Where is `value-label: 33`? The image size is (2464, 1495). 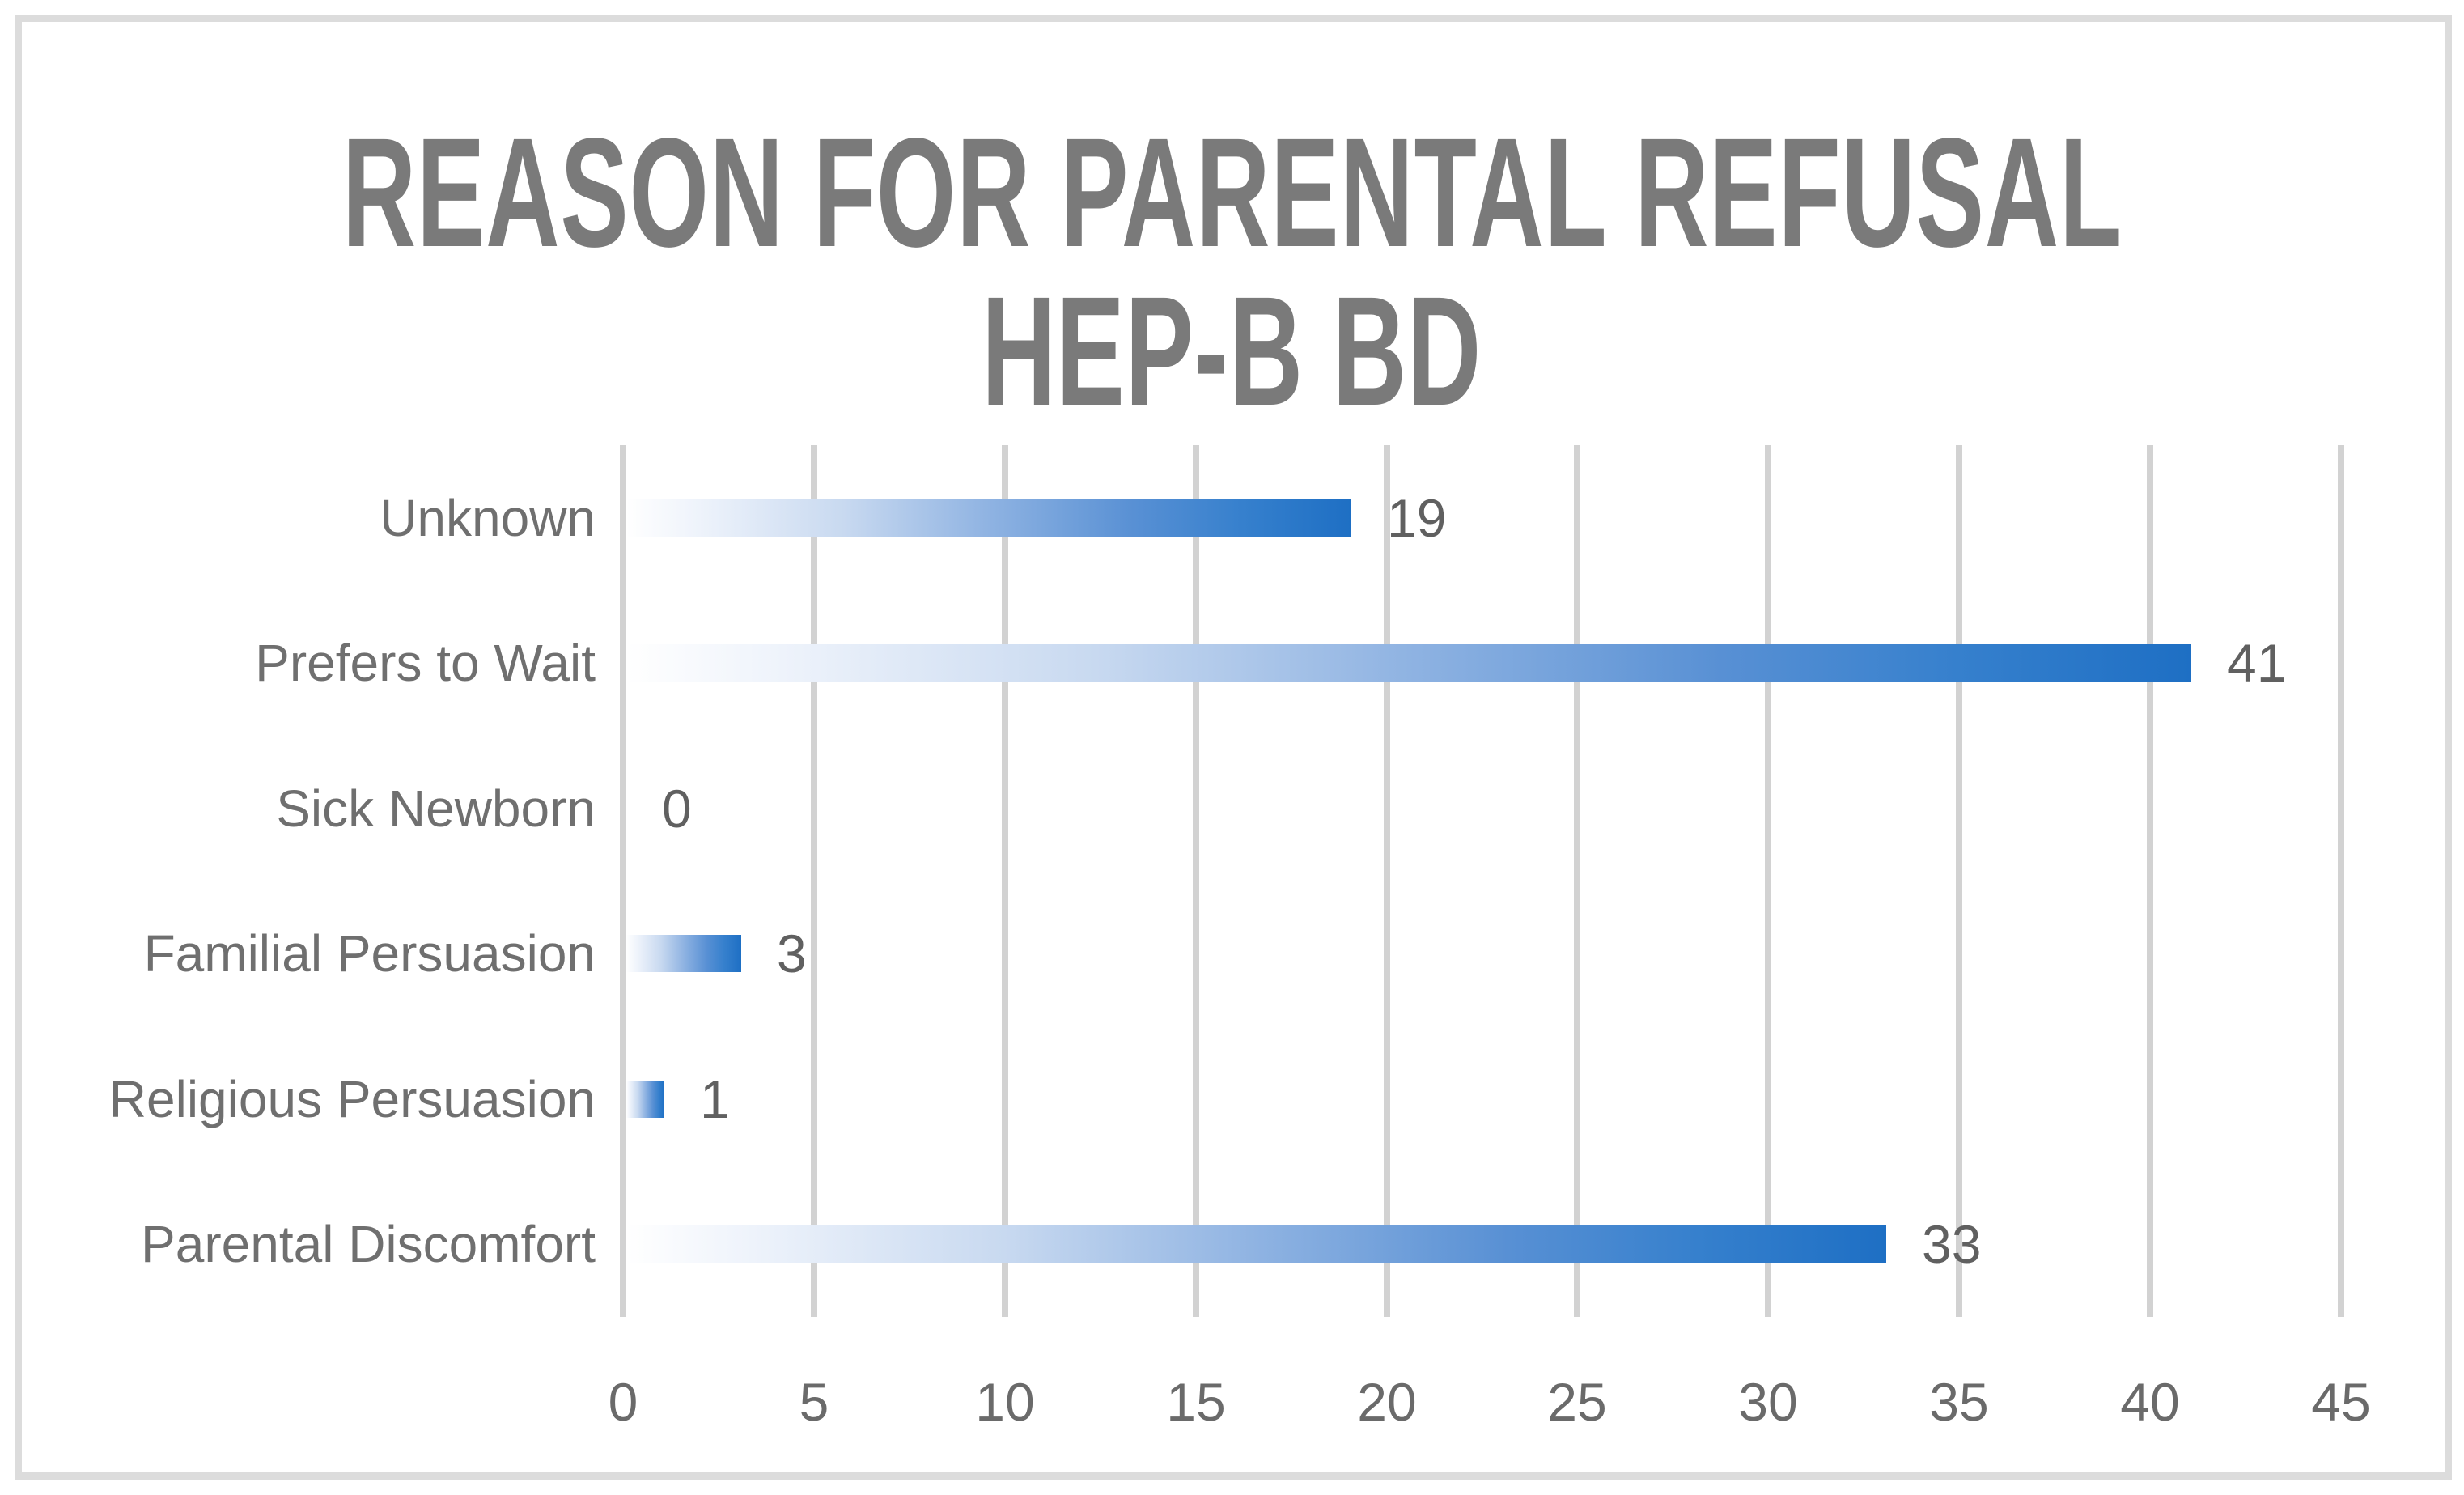
value-label: 33 is located at coordinates (1952, 1244).